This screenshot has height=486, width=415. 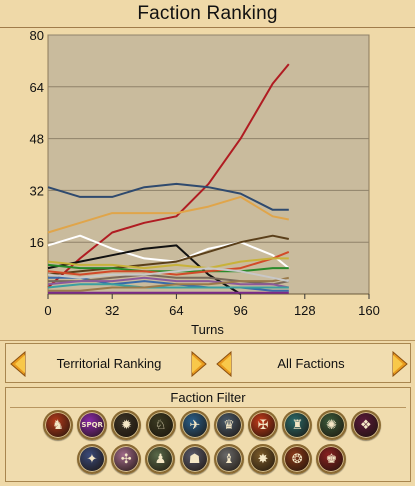 What do you see at coordinates (92, 459) in the screenshot?
I see `faction-emblem-11-icon: ✦` at bounding box center [92, 459].